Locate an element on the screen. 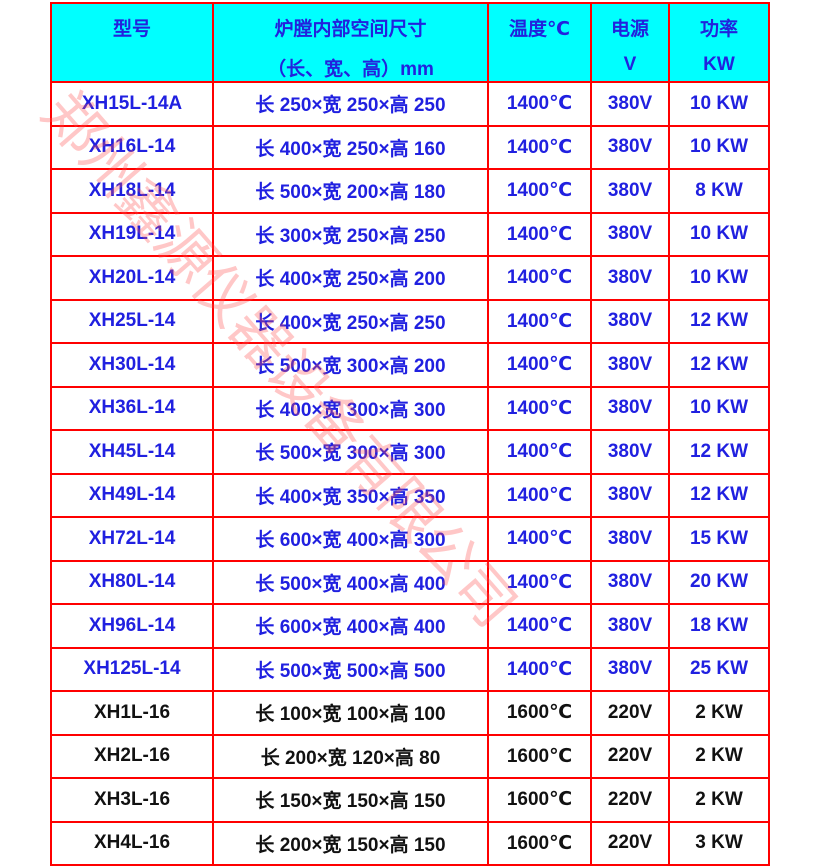 This screenshot has height=866, width=816. cell-model: XH125L-14 is located at coordinates (132, 669).